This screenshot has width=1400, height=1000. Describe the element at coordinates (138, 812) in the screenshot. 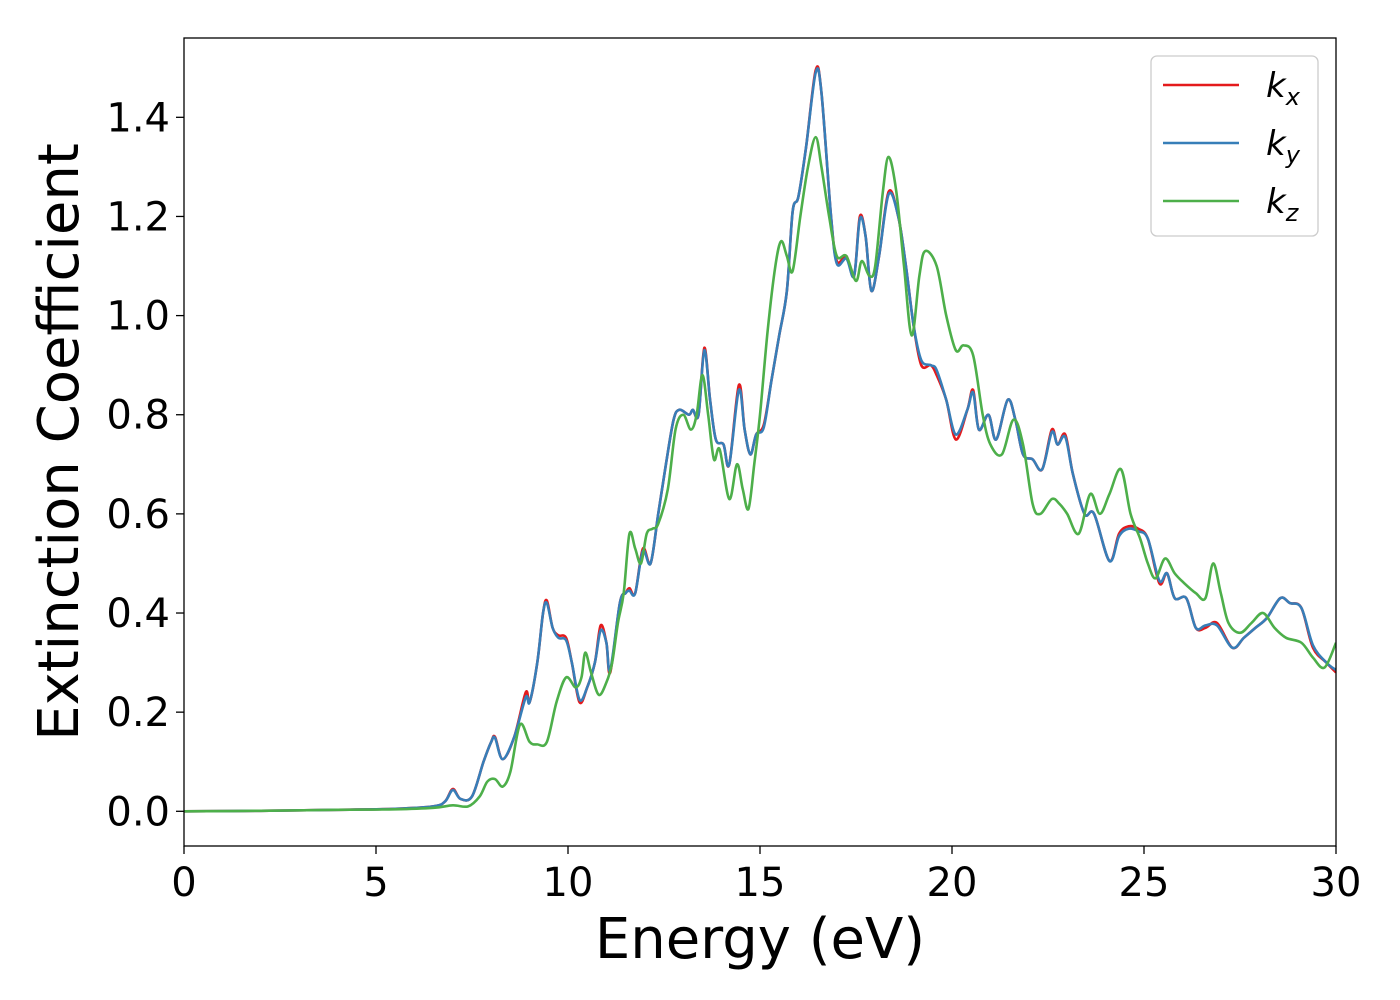

I see `y-tick-label: 0.0` at that location.